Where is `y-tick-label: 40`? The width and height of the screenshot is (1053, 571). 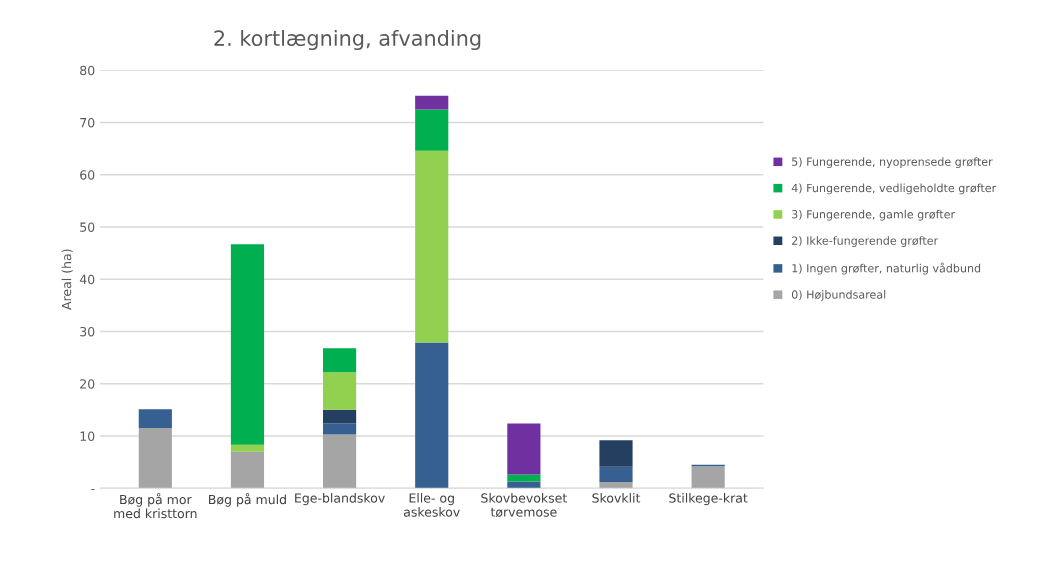
y-tick-label: 40 is located at coordinates (87, 279).